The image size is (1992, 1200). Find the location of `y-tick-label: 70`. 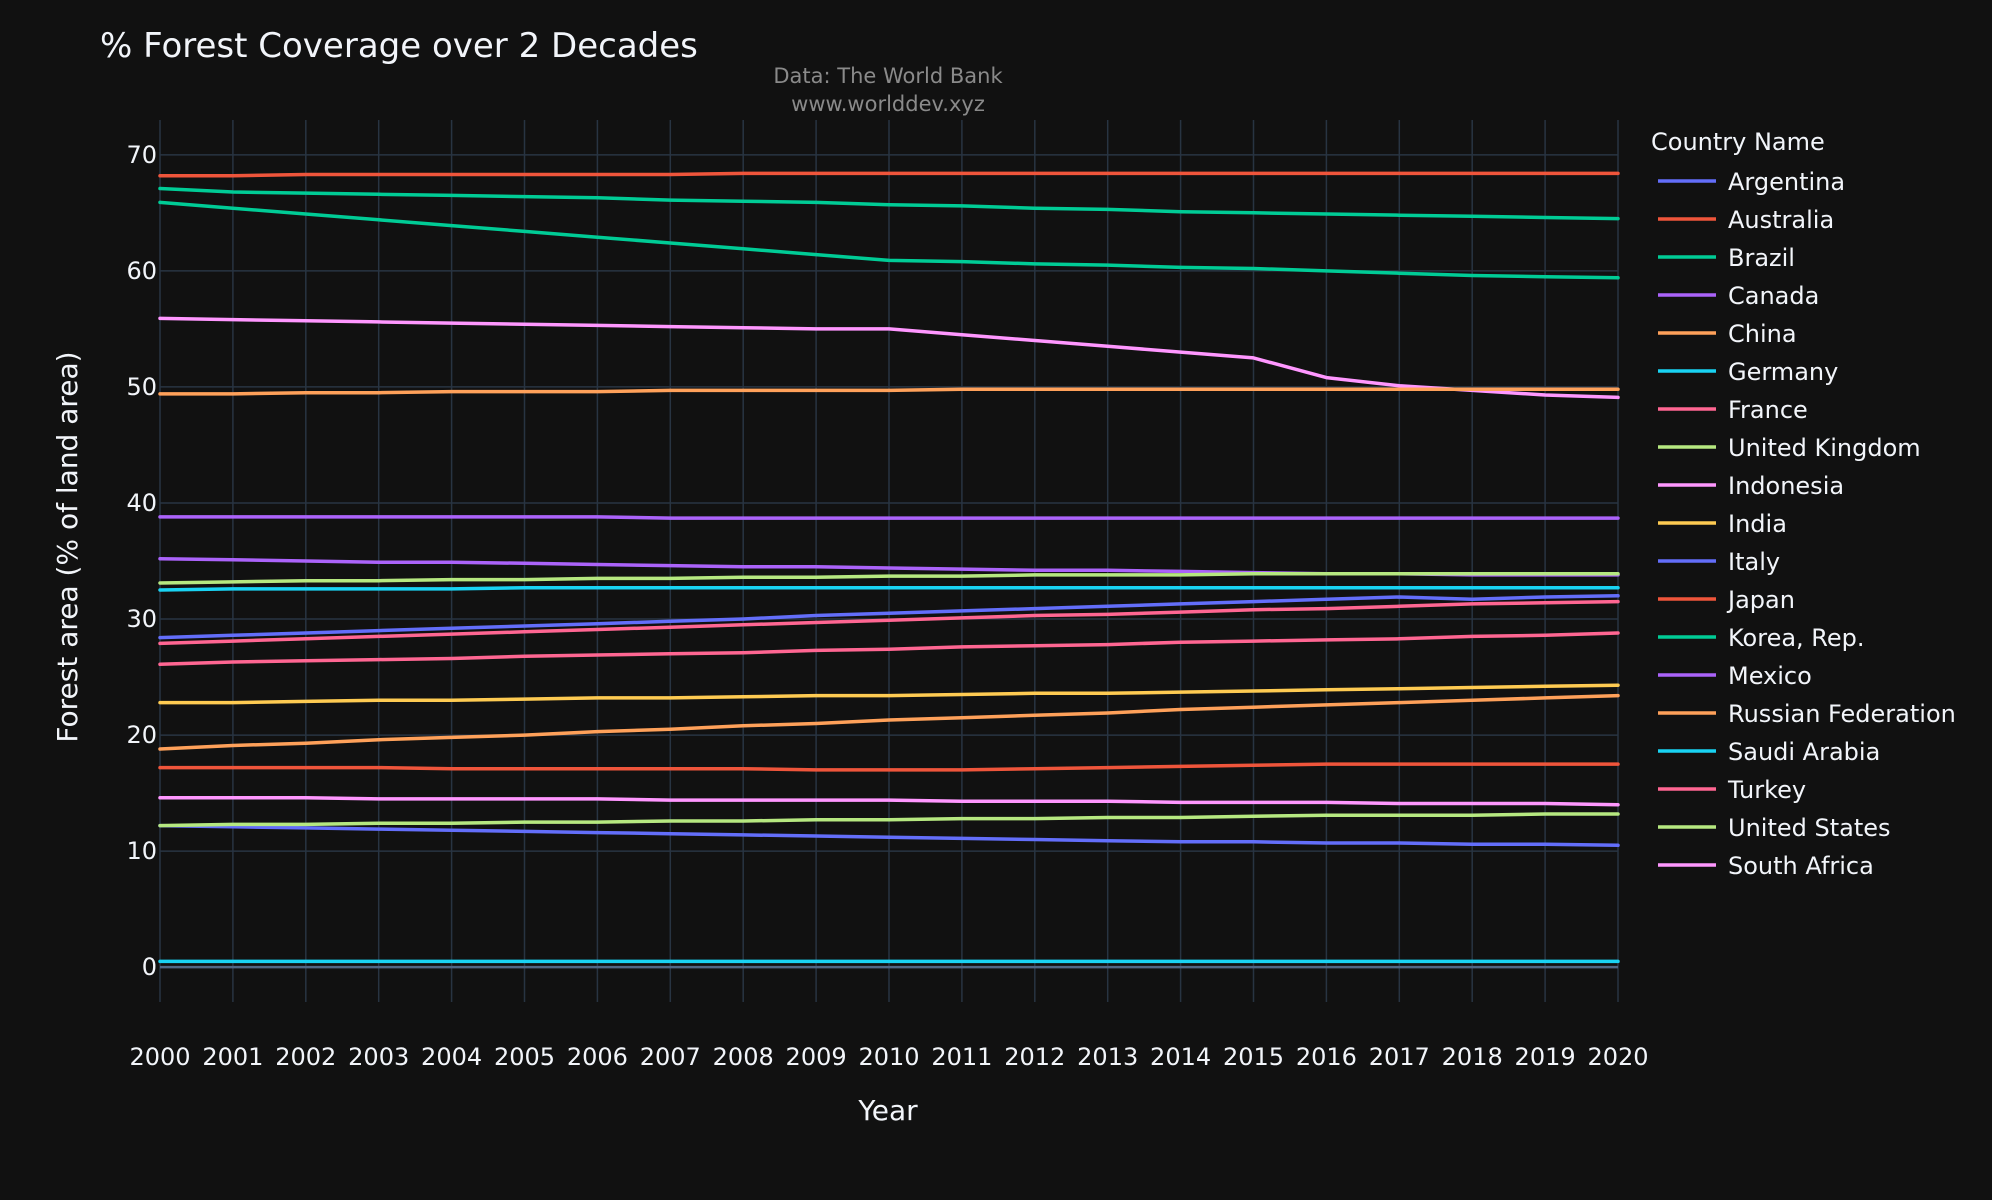

y-tick-label: 70 is located at coordinates (141, 155).